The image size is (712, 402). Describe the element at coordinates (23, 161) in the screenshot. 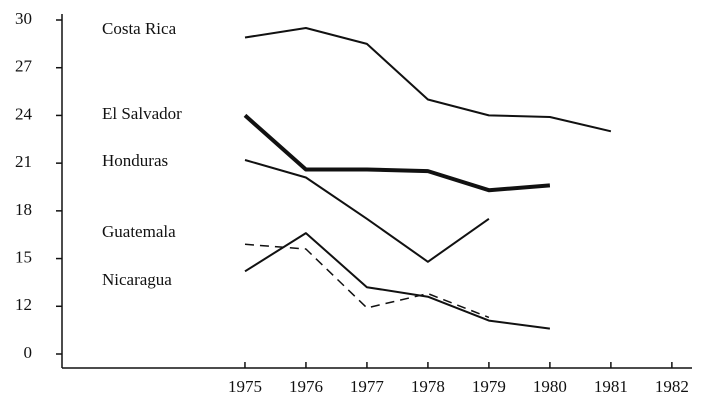

I see `y-tick-label: 21` at that location.